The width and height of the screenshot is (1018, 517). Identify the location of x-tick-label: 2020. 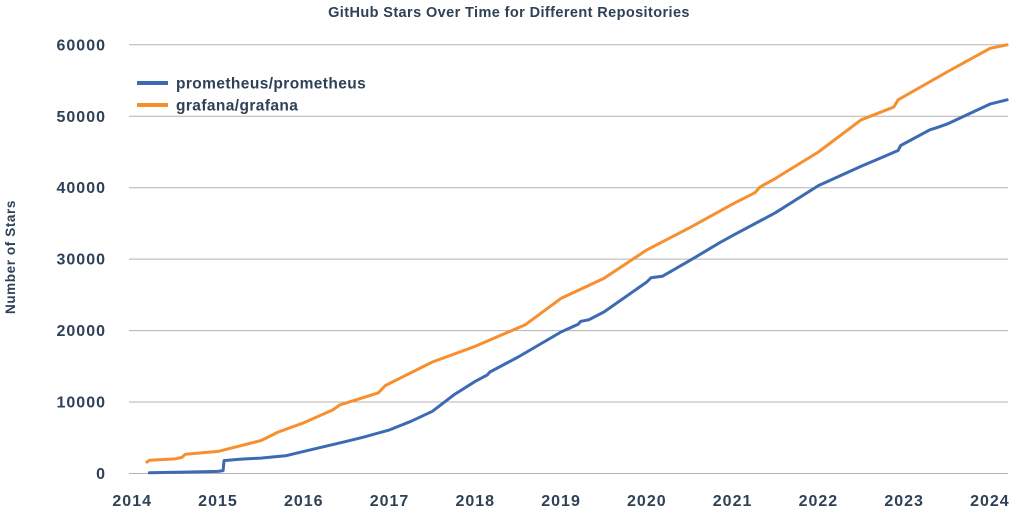
(647, 501).